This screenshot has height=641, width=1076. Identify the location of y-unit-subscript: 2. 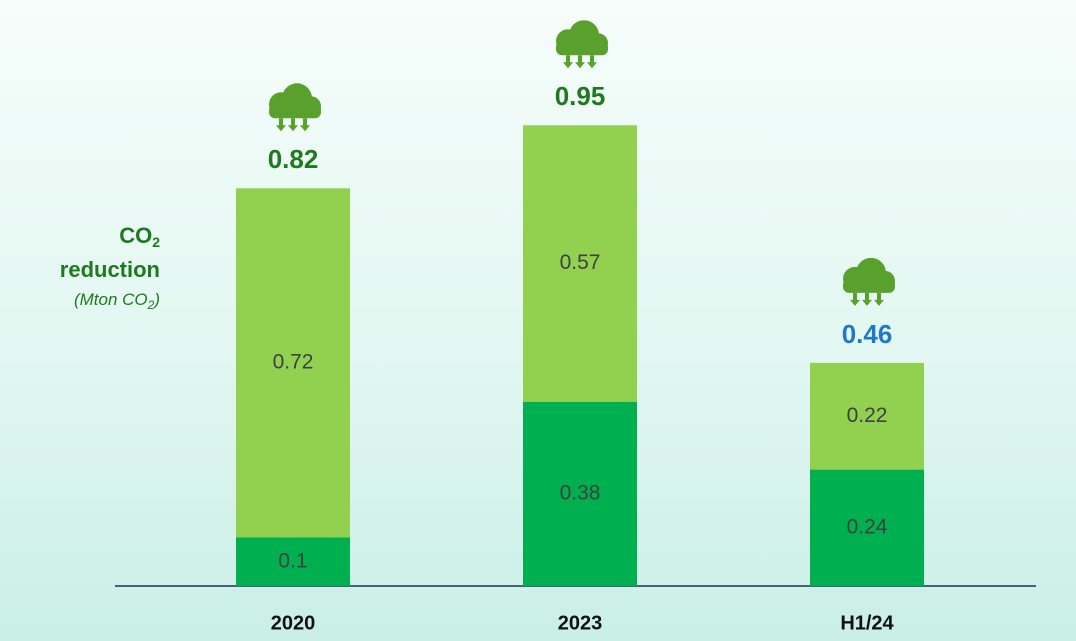
(151, 305).